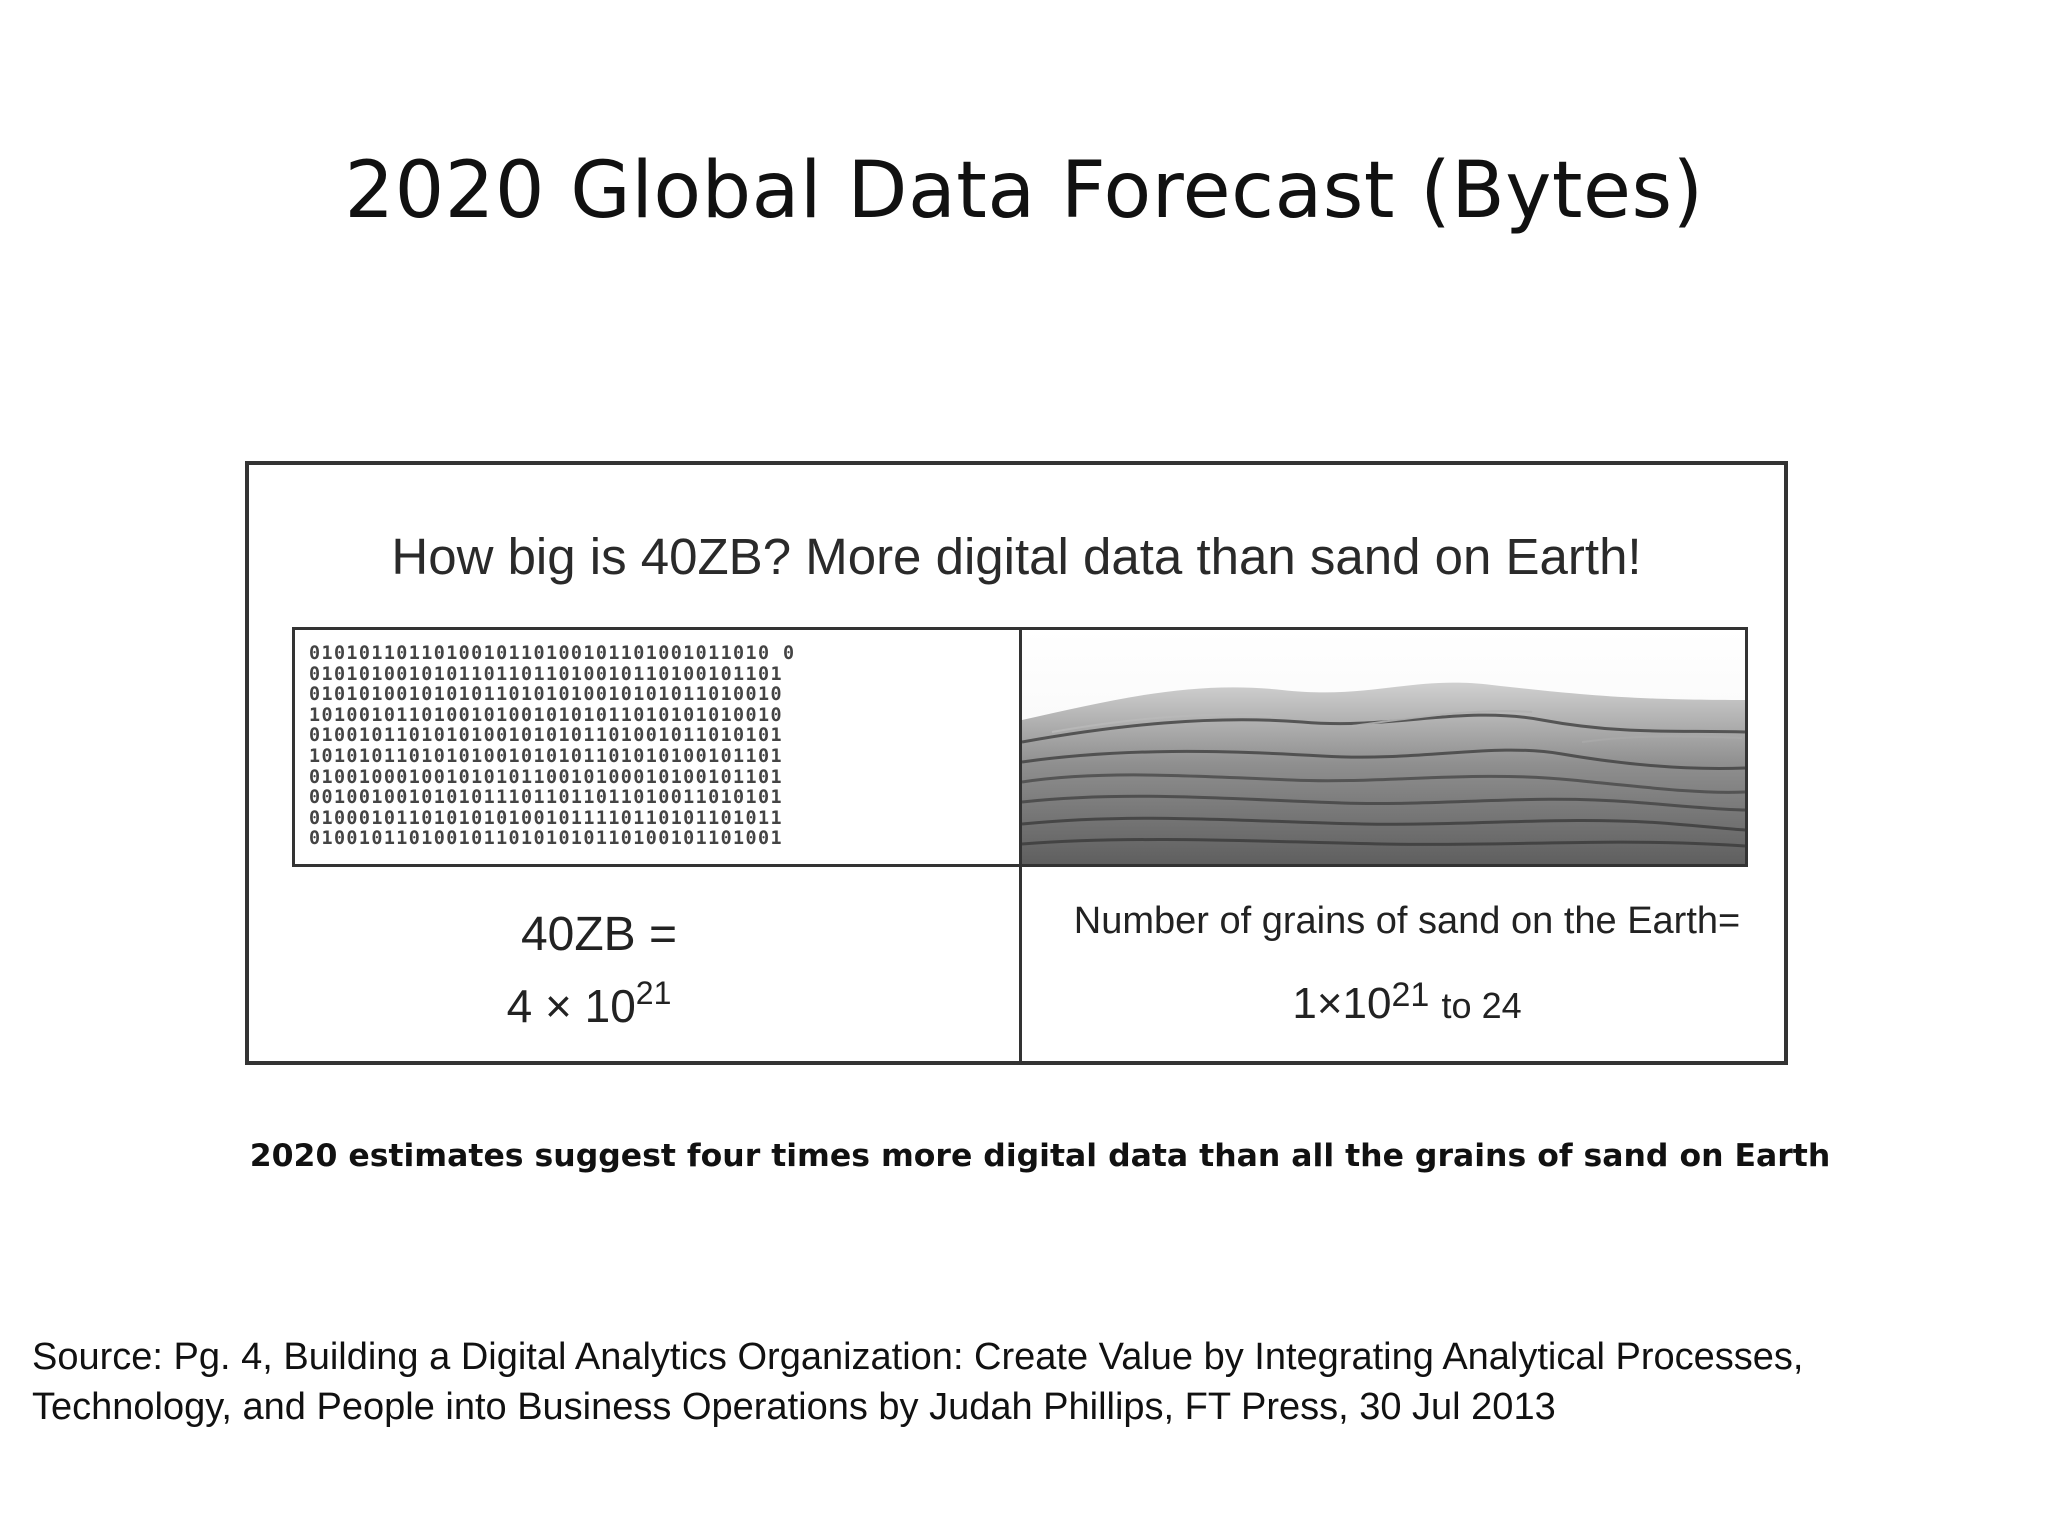  I want to click on binary-line: 01010100101010110101010010101011010010, so click(546, 695).